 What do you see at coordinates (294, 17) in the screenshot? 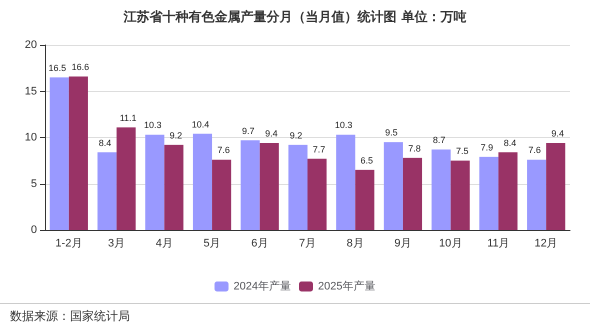
I see `chart-title: 江苏省十种有色金属产量分月（当月值）统计图 单位：万吨` at bounding box center [294, 17].